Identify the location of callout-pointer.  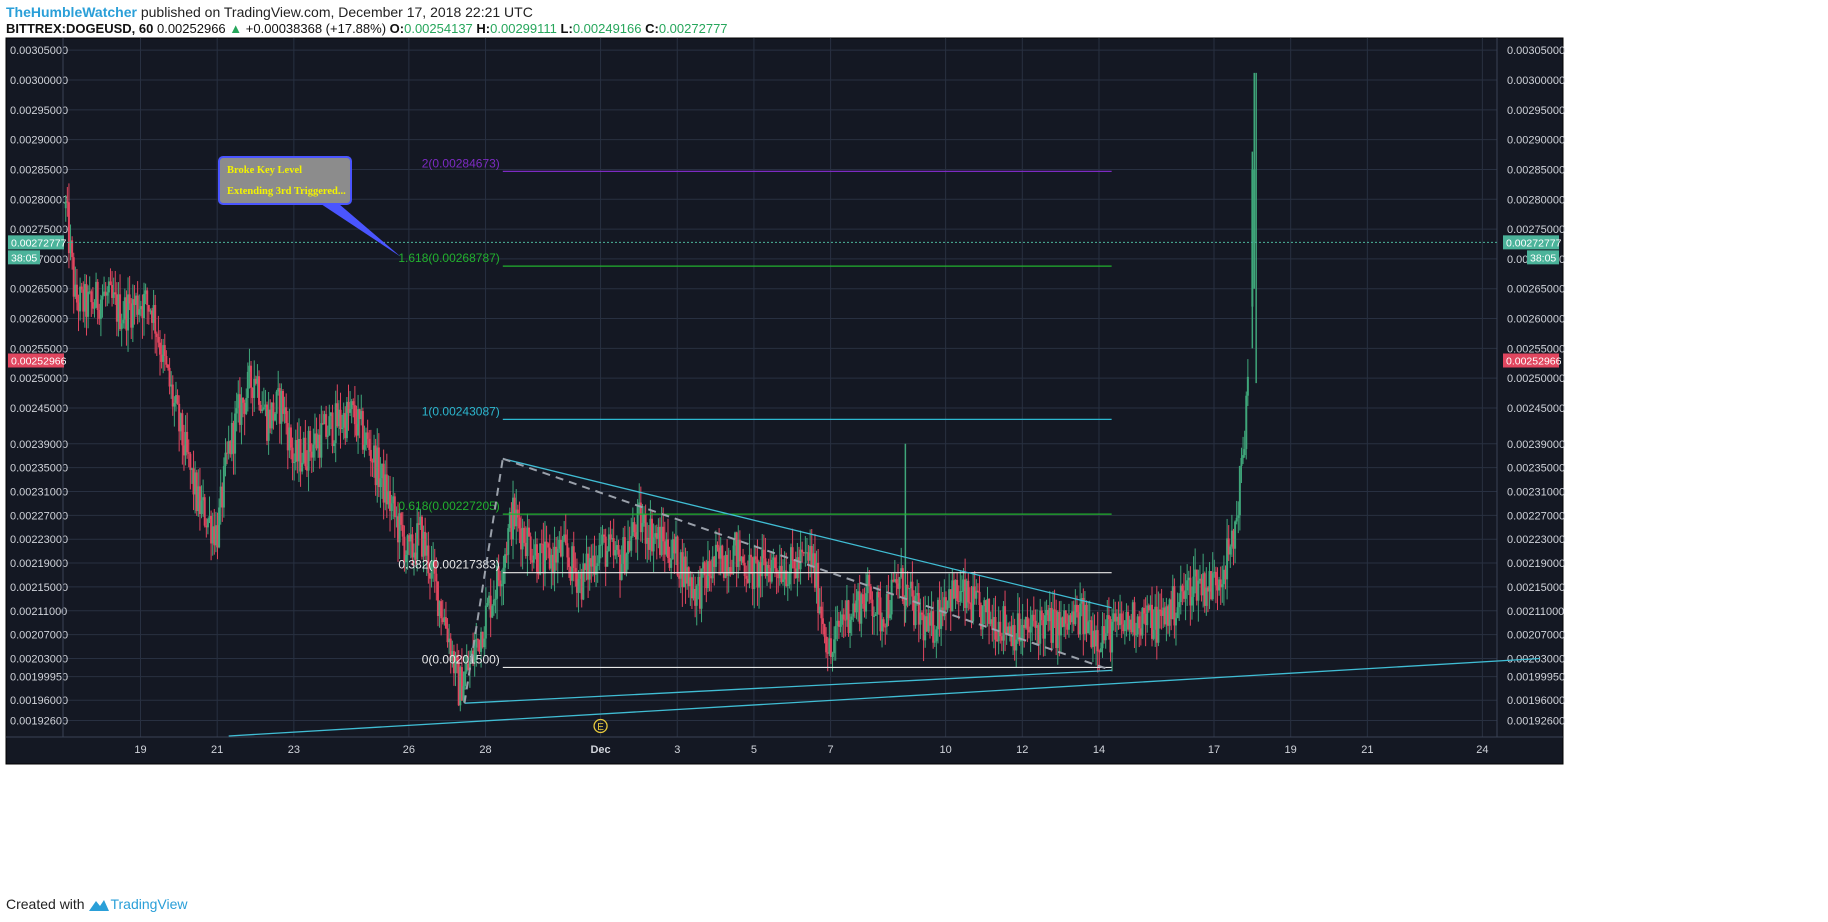
(361, 230).